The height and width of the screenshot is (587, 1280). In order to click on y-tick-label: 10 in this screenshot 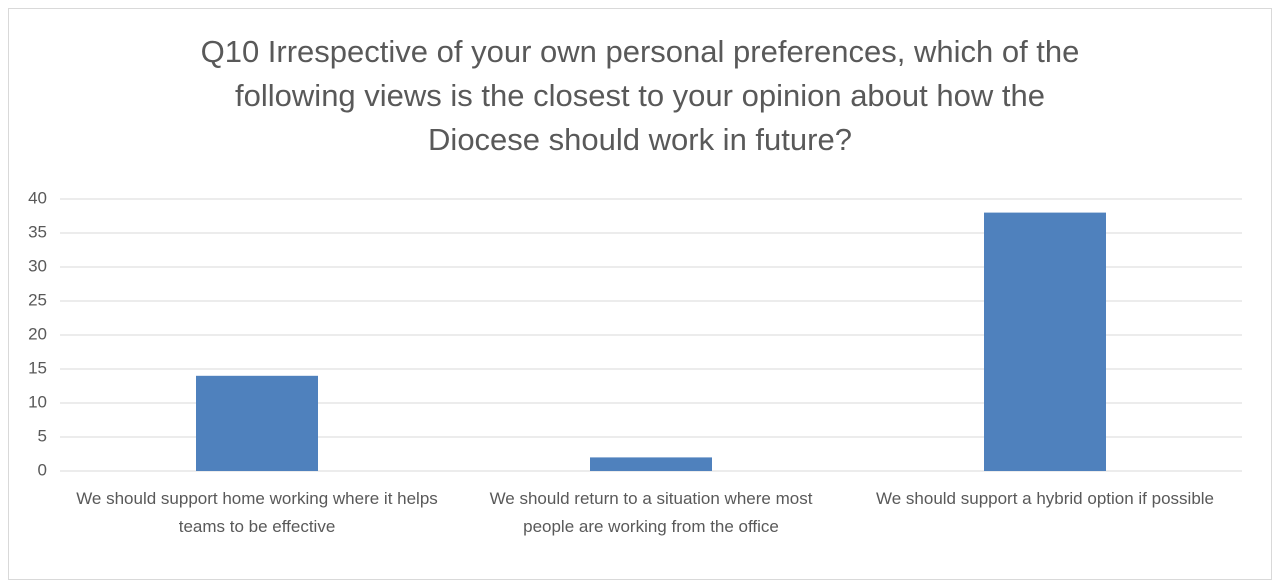, I will do `click(37, 401)`.